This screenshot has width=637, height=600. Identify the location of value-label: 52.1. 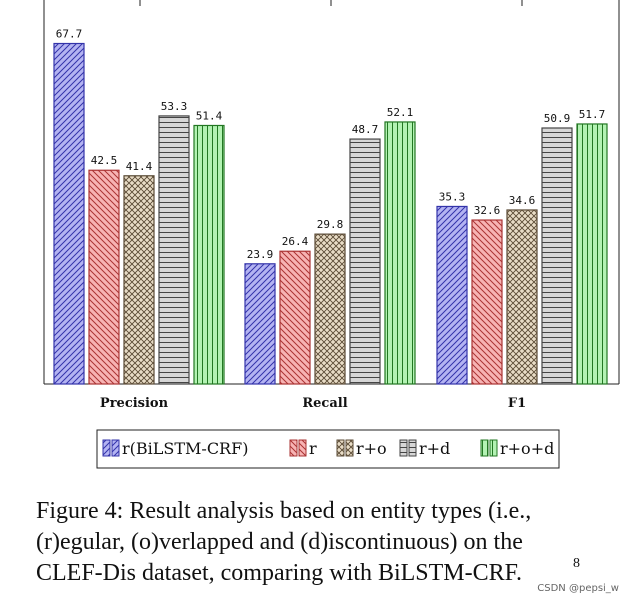
(400, 112).